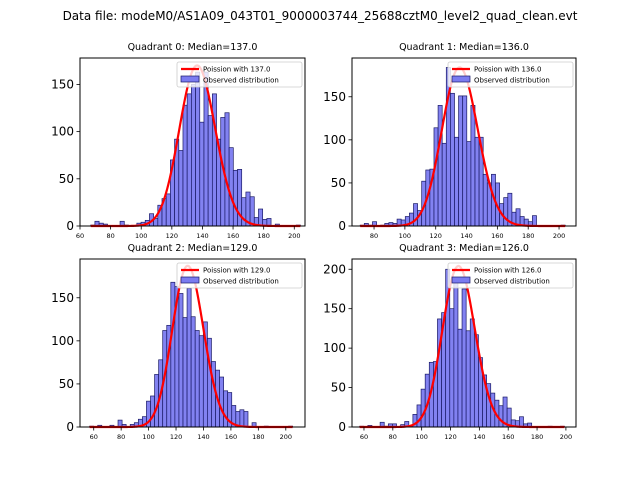  What do you see at coordinates (237, 271) in the screenshot?
I see `legend-label-poisson: Poission with 129.0` at bounding box center [237, 271].